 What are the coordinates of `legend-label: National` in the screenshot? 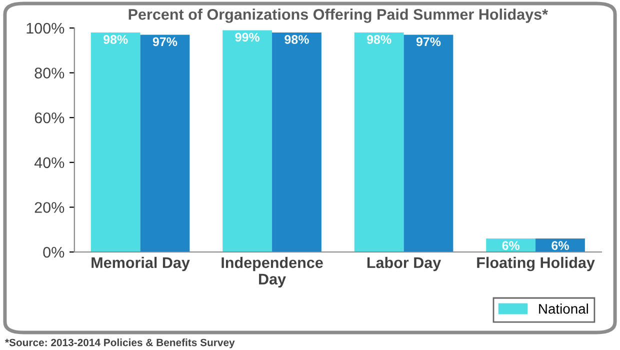 It's located at (563, 309).